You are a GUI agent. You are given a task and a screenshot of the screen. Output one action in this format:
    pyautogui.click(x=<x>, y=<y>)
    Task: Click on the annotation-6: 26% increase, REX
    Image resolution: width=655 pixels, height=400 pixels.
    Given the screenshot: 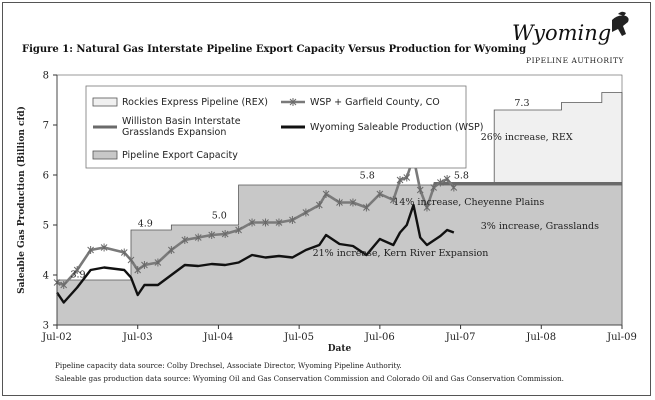 What is the action you would take?
    pyautogui.click(x=527, y=137)
    